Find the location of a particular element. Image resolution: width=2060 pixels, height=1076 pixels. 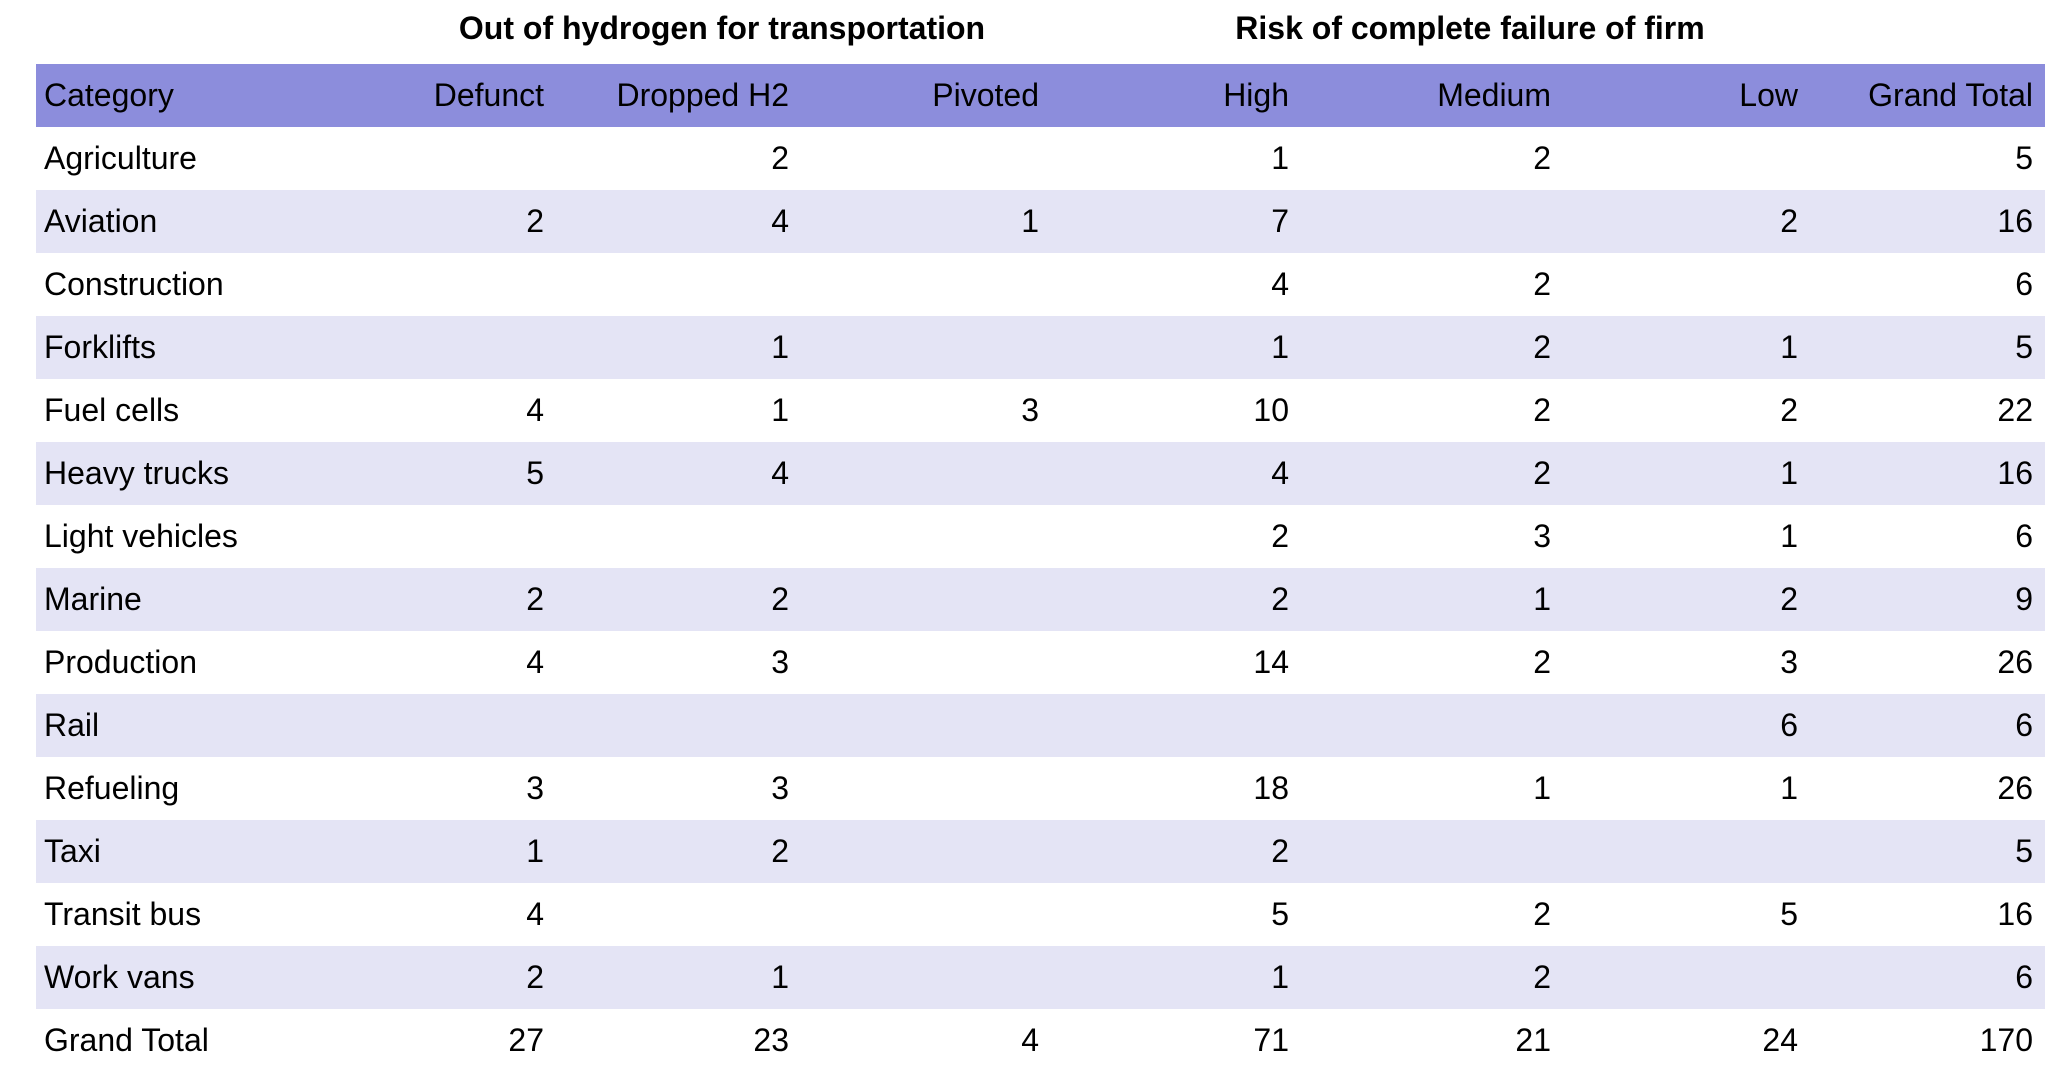

row-label: Marine is located at coordinates (93, 599).